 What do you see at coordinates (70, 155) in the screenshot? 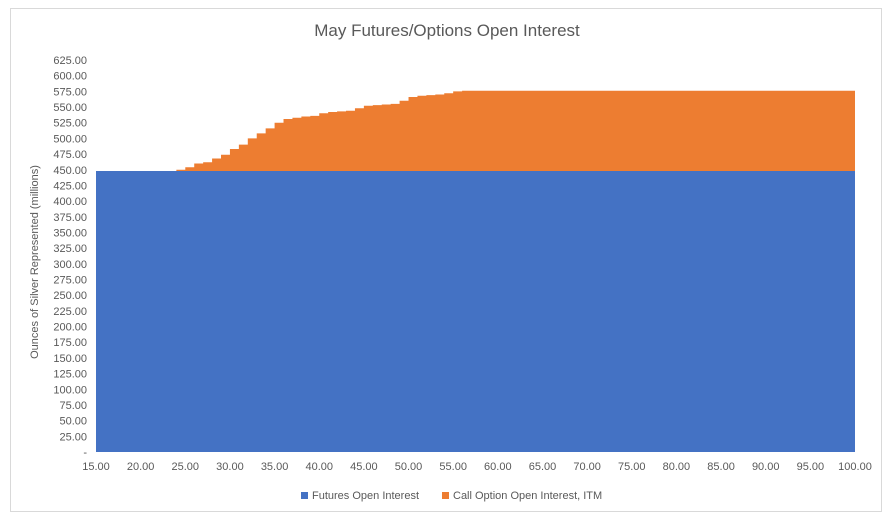
I see `y-tick-label: 475.00` at bounding box center [70, 155].